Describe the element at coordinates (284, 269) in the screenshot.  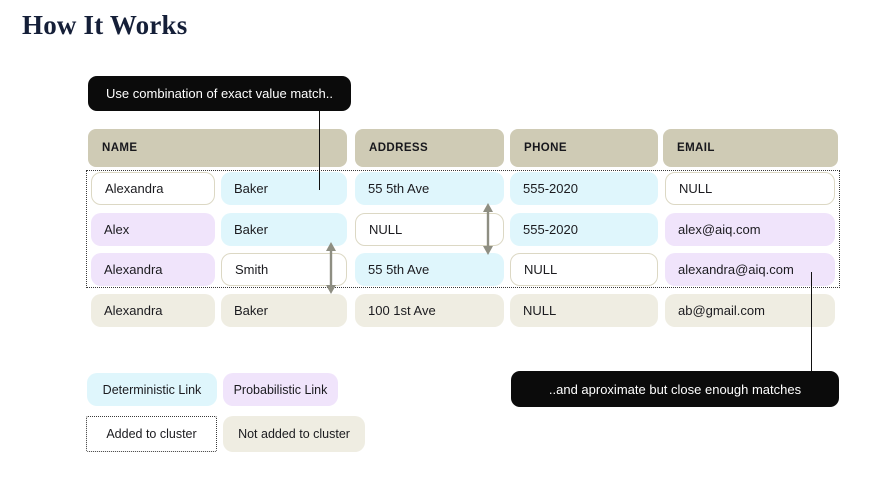
I see `table-cell: Smith` at that location.